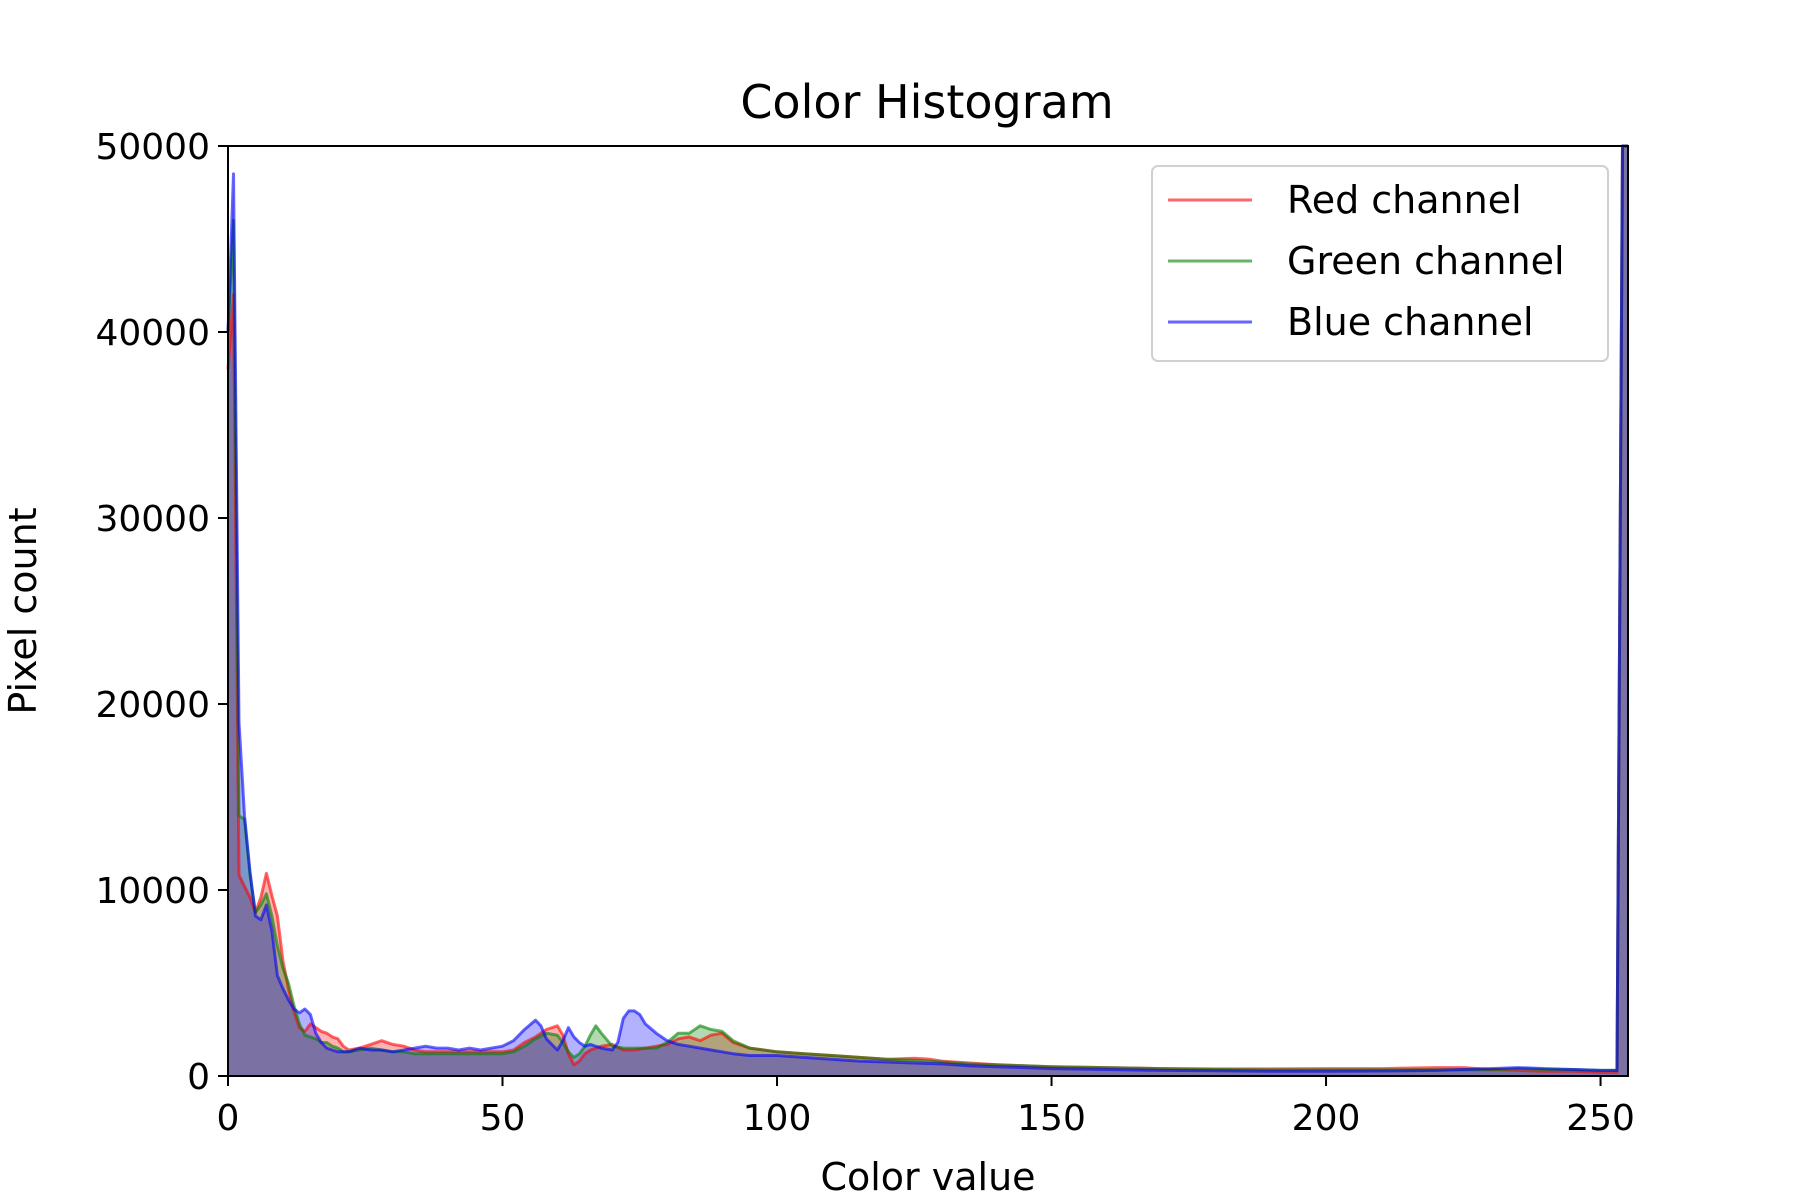  Describe the element at coordinates (152, 891) in the screenshot. I see `y-tick-label: 10000` at that location.